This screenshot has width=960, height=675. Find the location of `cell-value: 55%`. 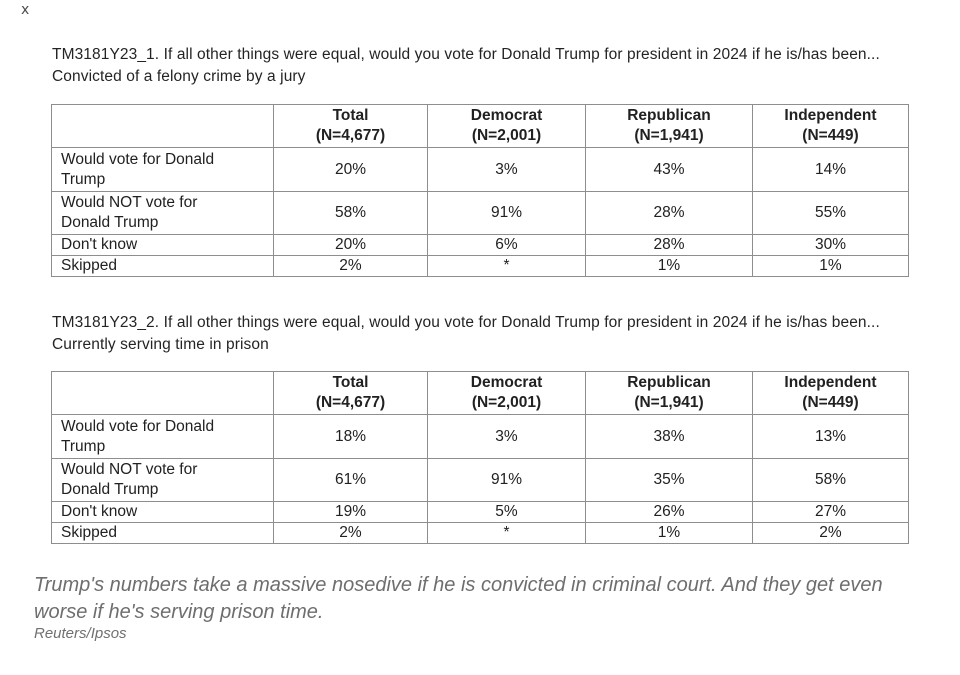

cell-value: 55% is located at coordinates (830, 213).